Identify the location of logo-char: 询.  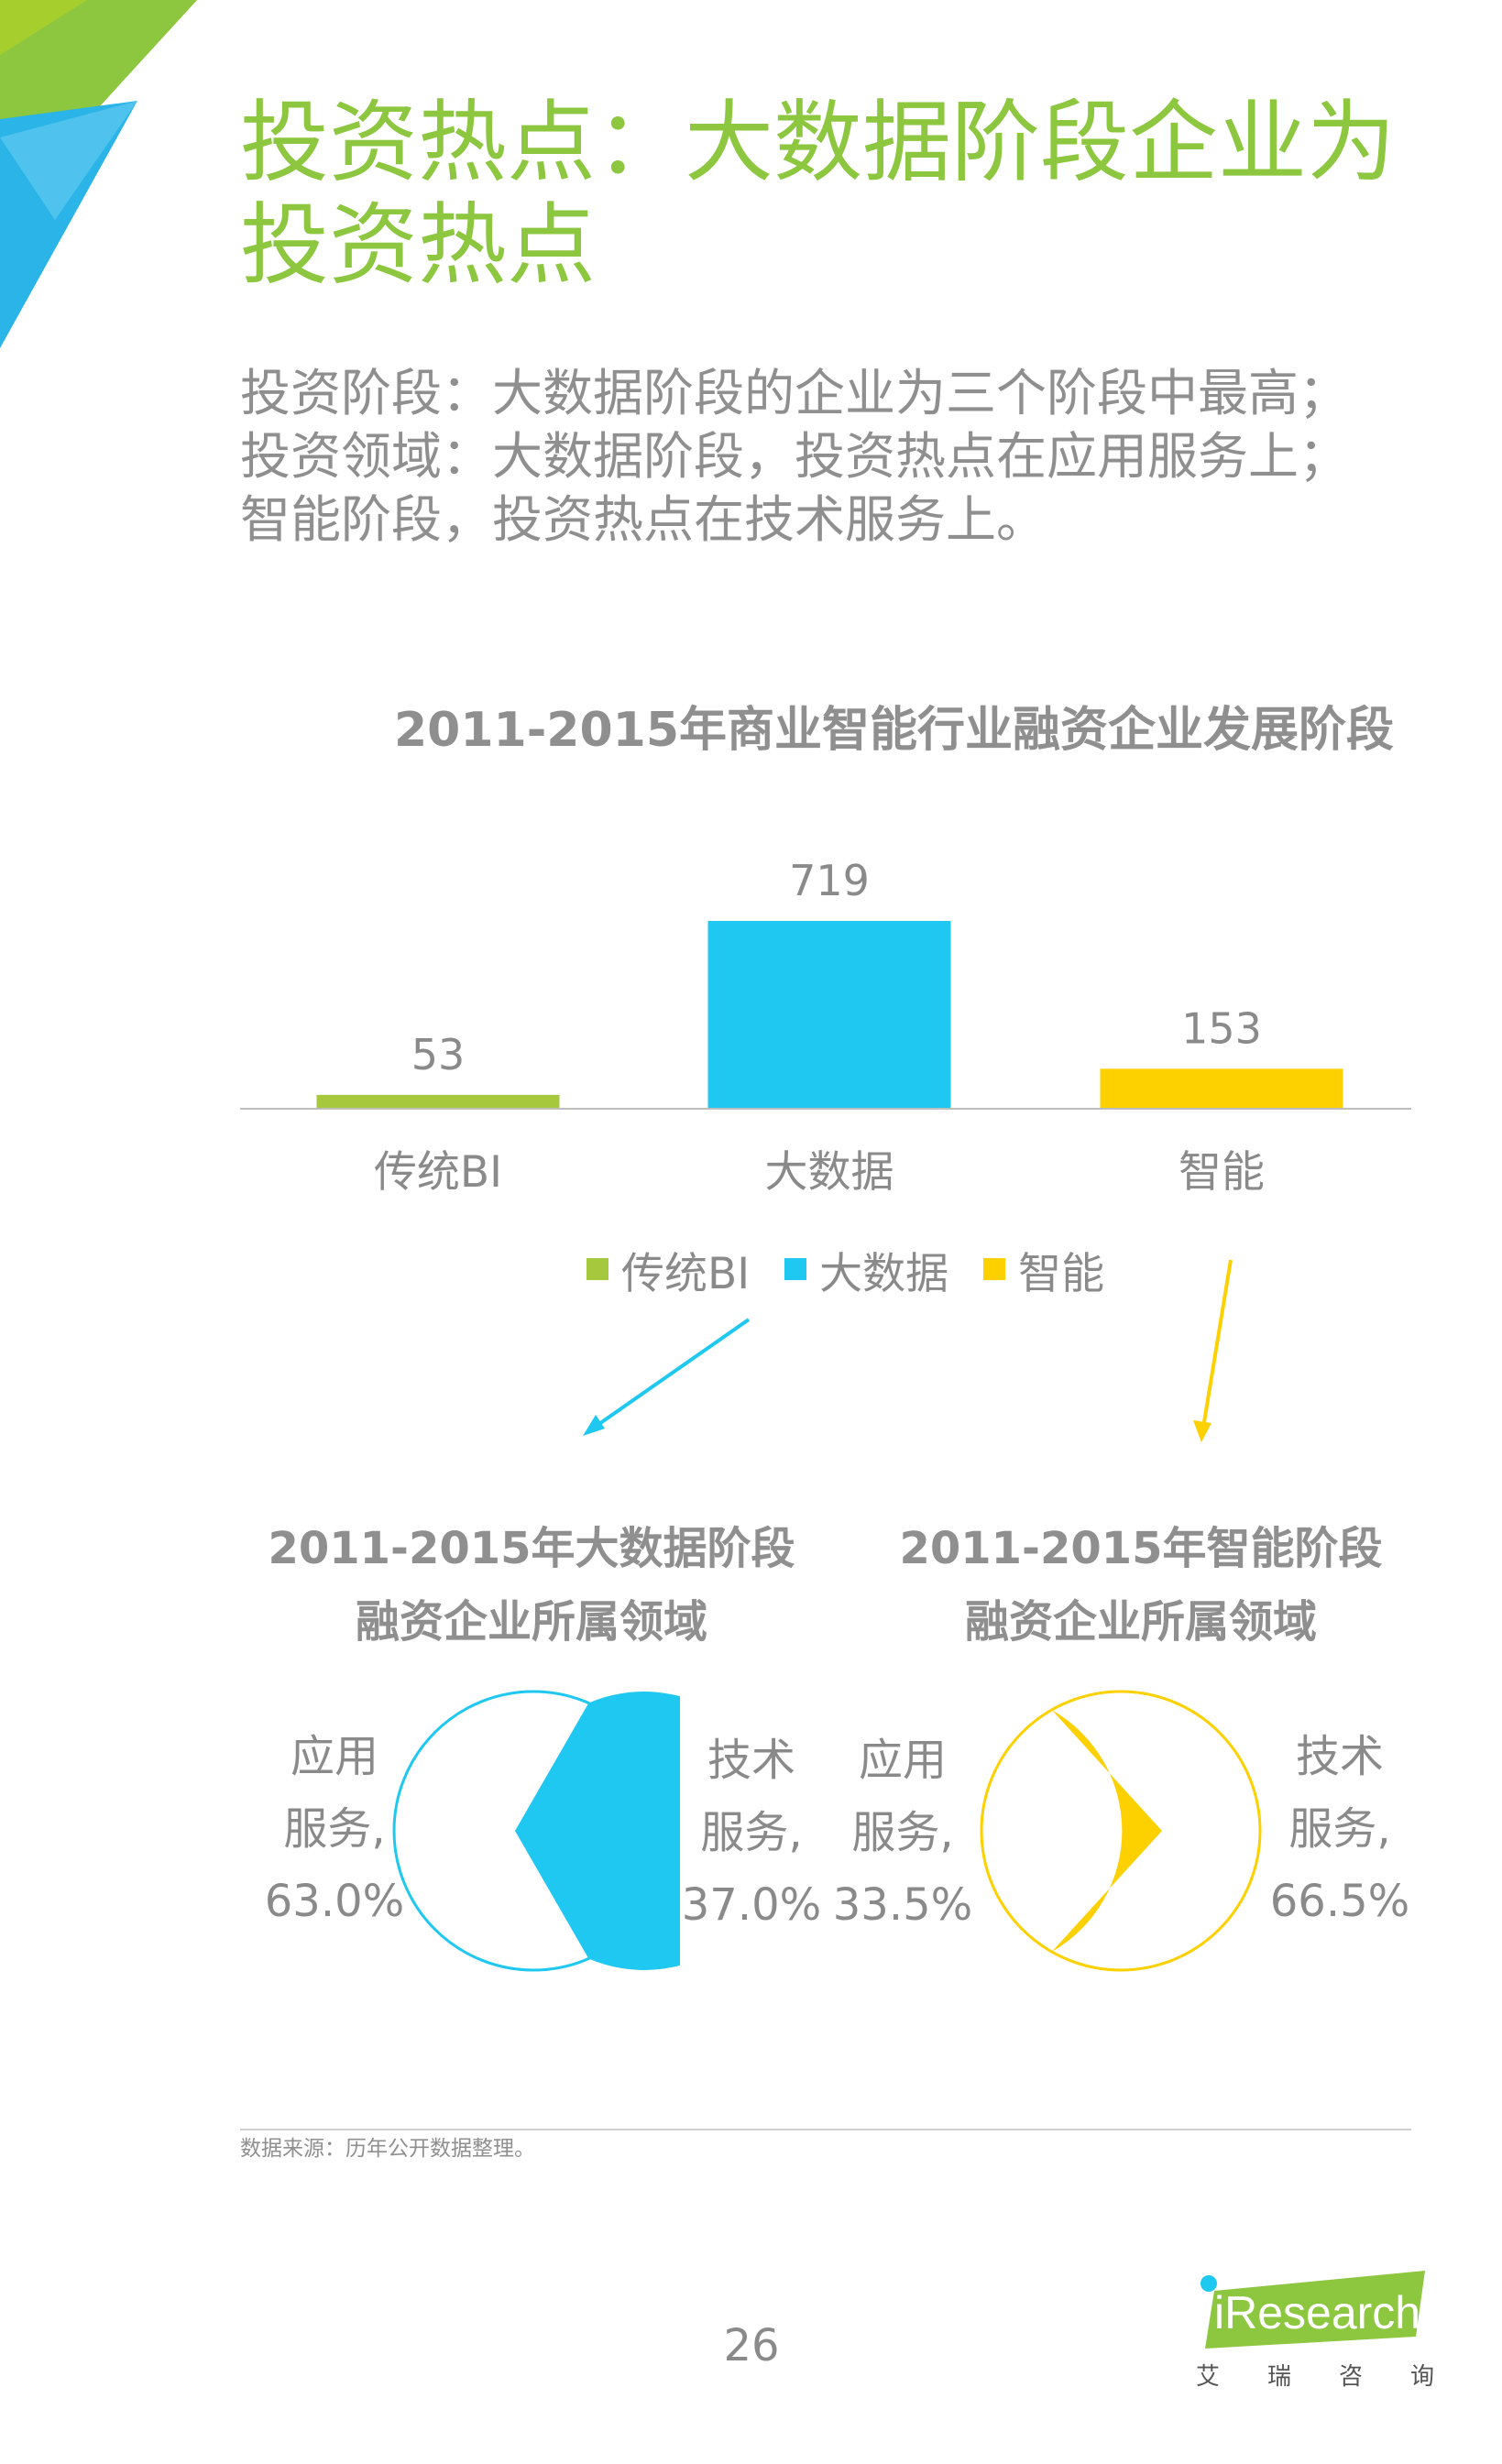
(1421, 2377).